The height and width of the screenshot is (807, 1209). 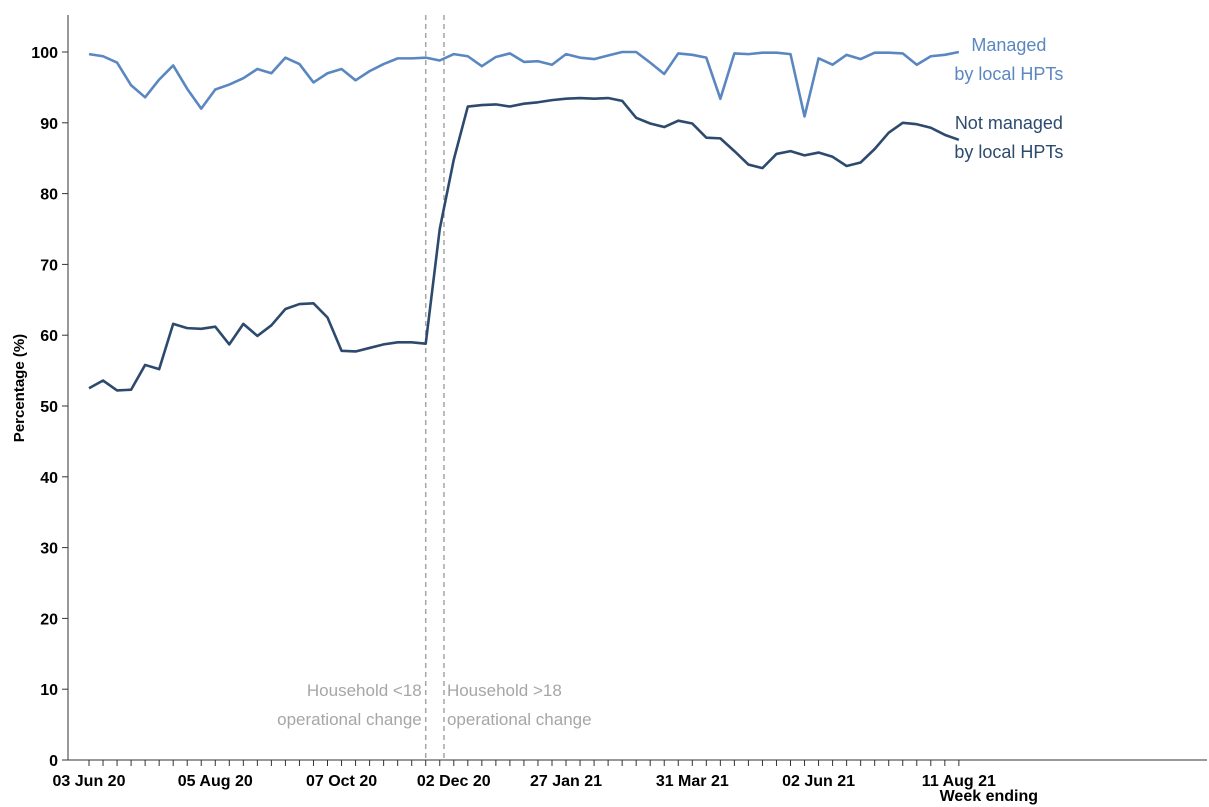 I want to click on series-line, so click(x=524, y=84).